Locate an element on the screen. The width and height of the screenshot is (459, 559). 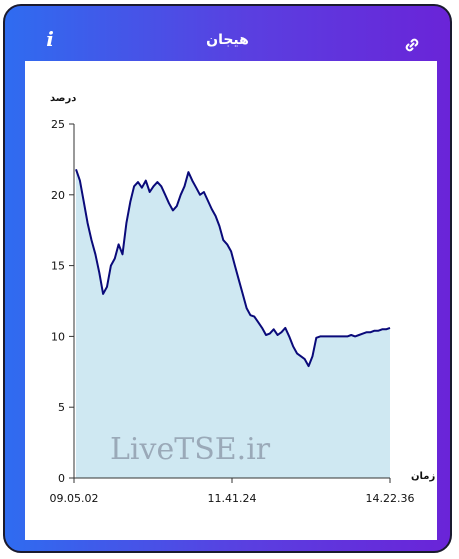
x-tick-label: 11.41.24 is located at coordinates (232, 498).